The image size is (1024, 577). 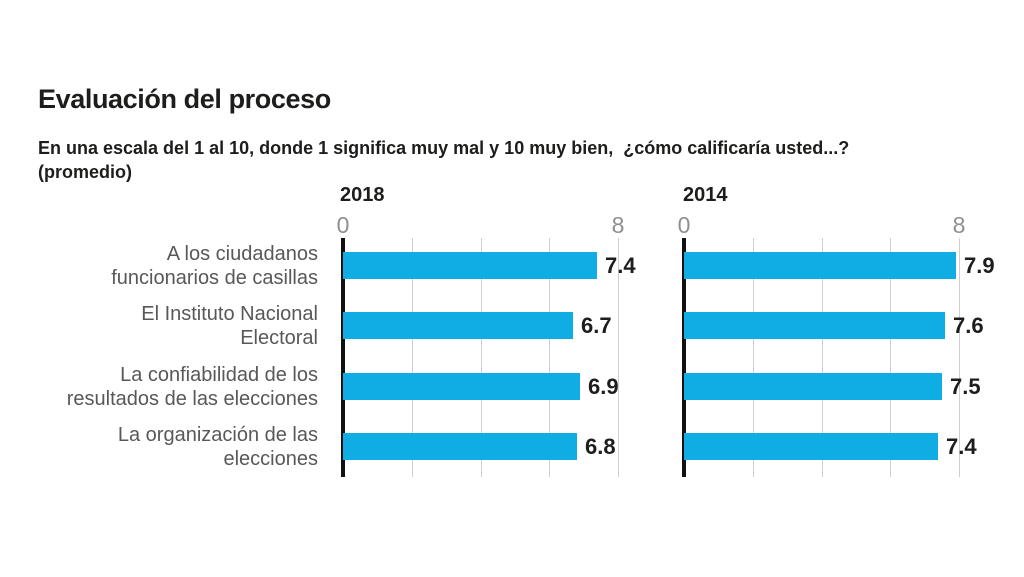 I want to click on value-label-2018-row4: 6.8, so click(x=600, y=446).